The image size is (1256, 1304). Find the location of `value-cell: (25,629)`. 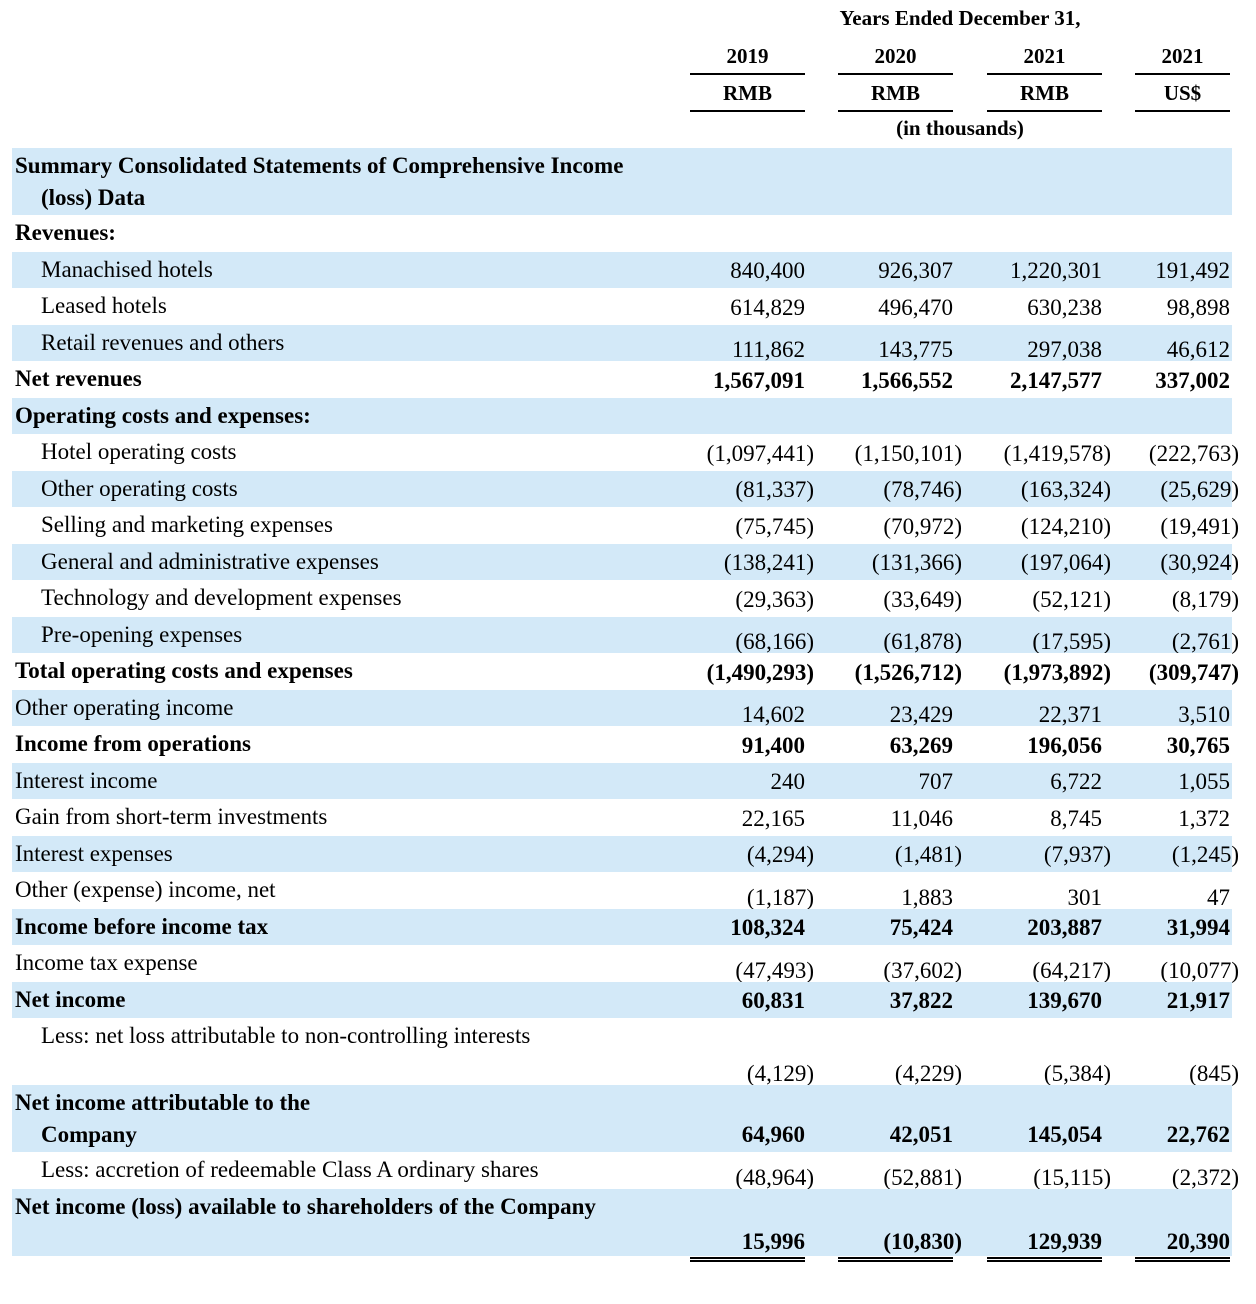

value-cell: (25,629) is located at coordinates (1187, 490).